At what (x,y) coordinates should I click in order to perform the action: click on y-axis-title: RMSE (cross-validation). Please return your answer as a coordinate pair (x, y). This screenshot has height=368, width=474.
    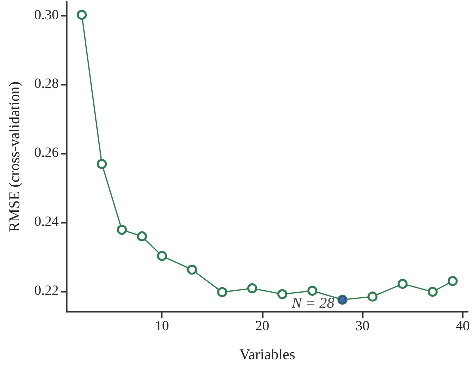
    Looking at the image, I should click on (16, 157).